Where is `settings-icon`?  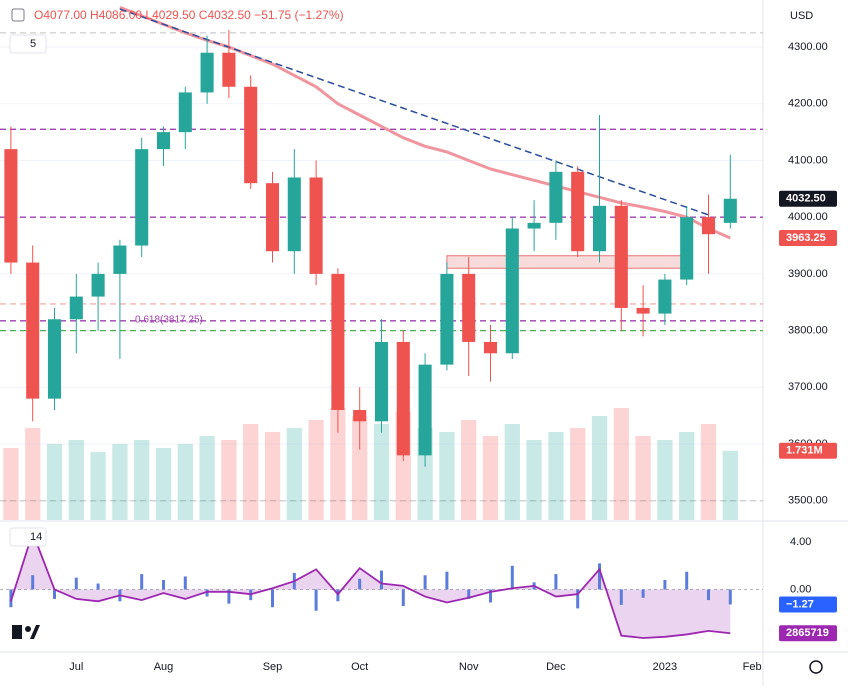 settings-icon is located at coordinates (816, 667).